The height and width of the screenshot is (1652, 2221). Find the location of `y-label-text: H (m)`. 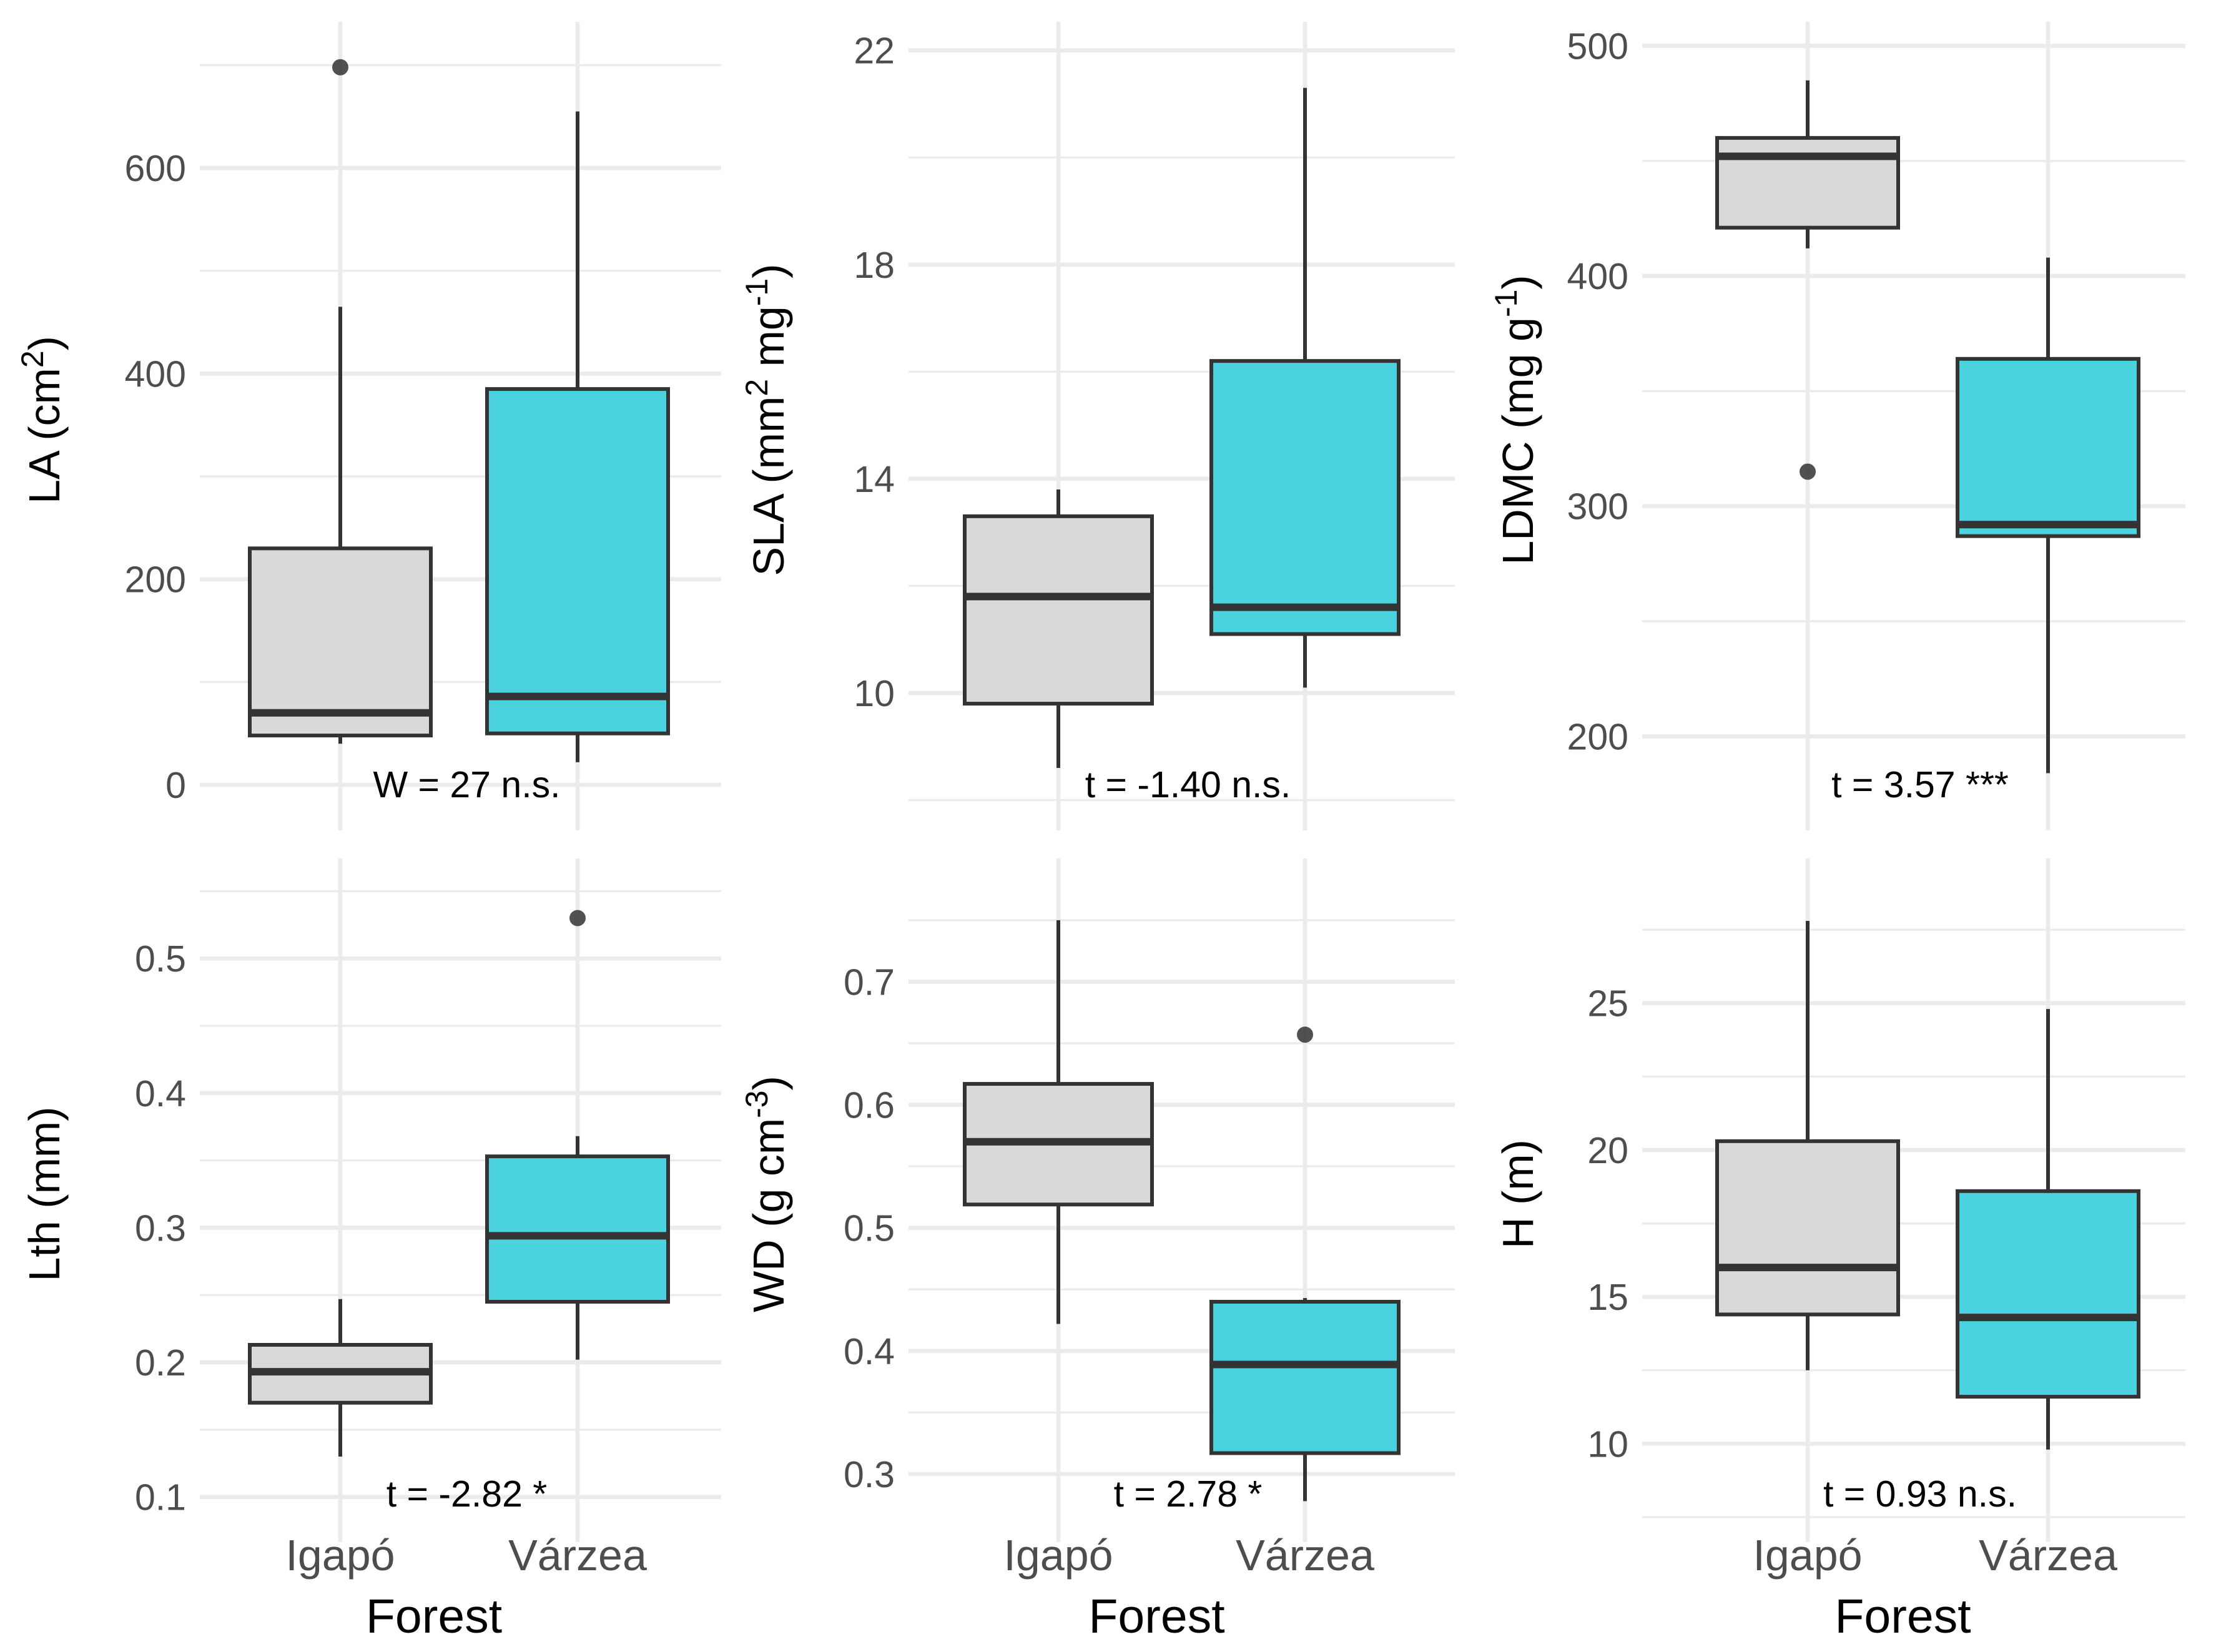

y-label-text: H (m) is located at coordinates (1518, 1194).